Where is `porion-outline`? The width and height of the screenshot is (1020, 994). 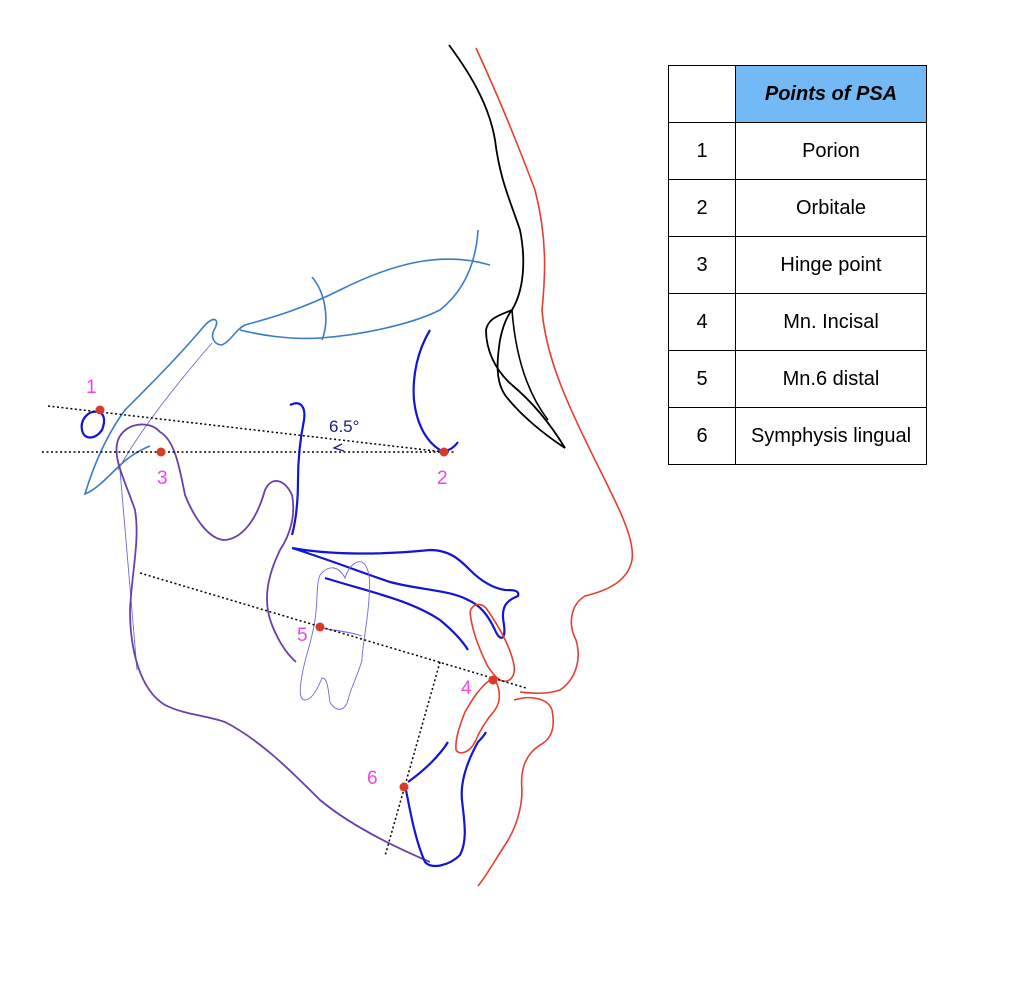 porion-outline is located at coordinates (93, 424).